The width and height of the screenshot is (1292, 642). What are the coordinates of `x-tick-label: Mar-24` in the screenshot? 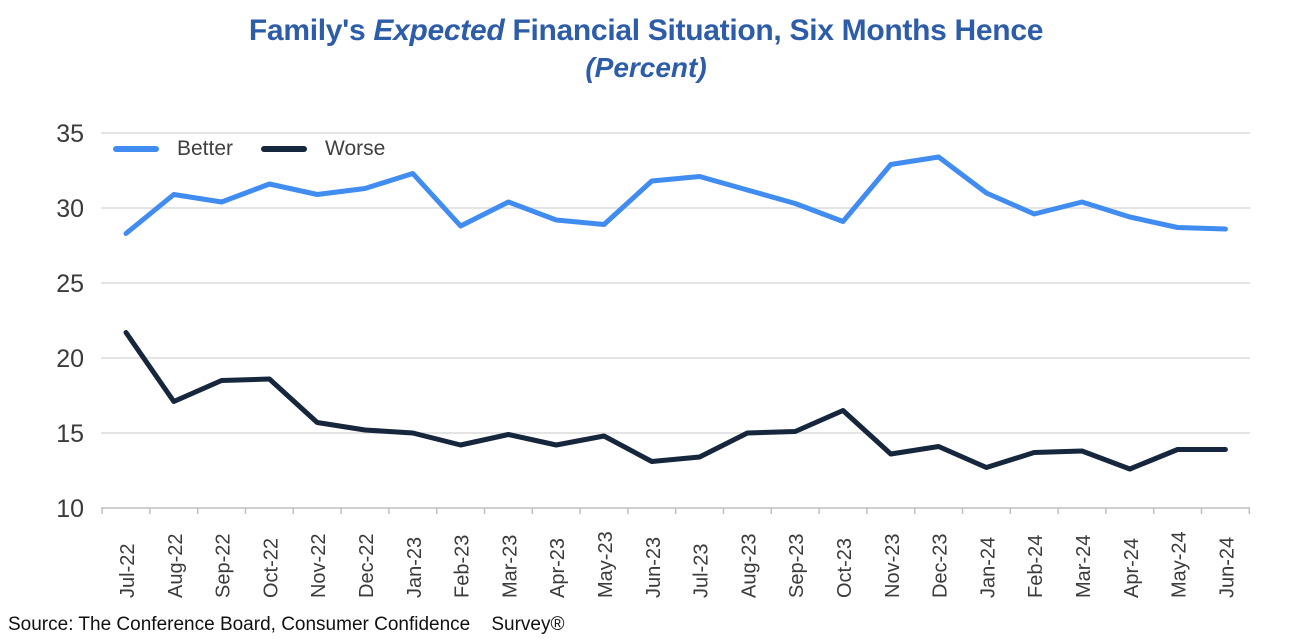 It's located at (1084, 566).